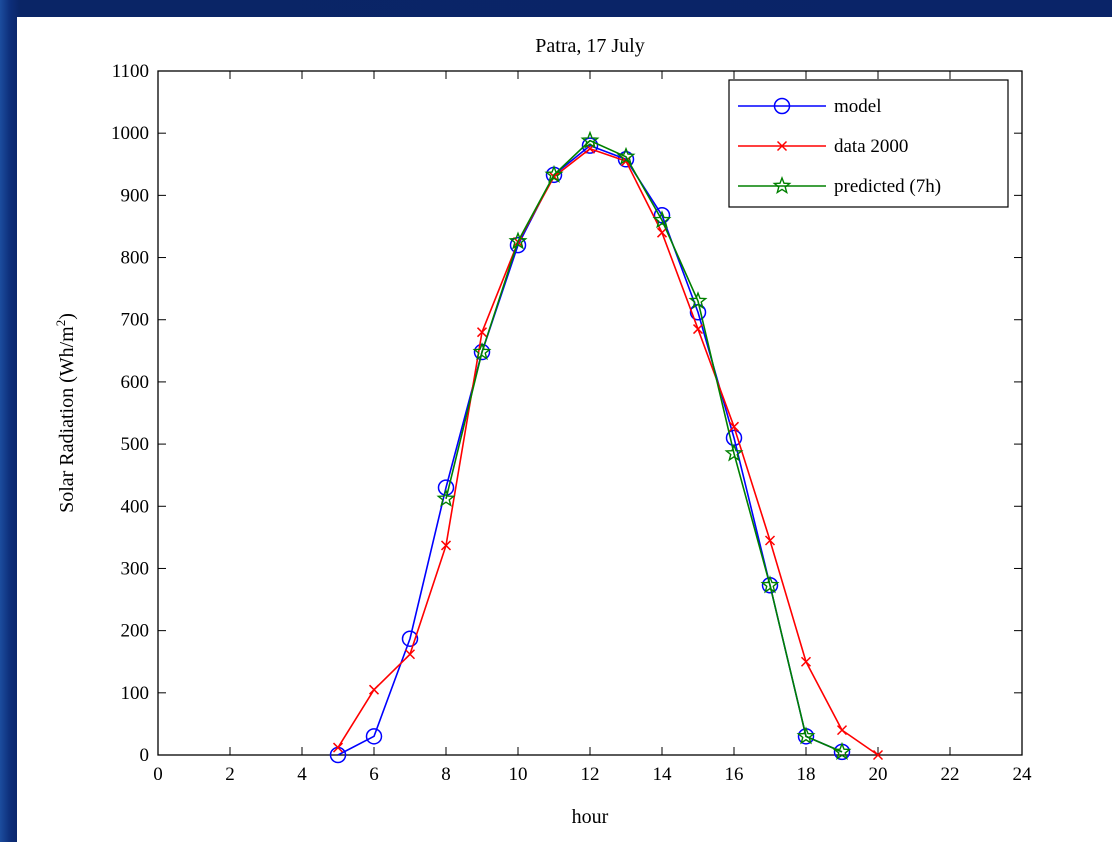  I want to click on legend-entry: predicted (7h), so click(839, 186).